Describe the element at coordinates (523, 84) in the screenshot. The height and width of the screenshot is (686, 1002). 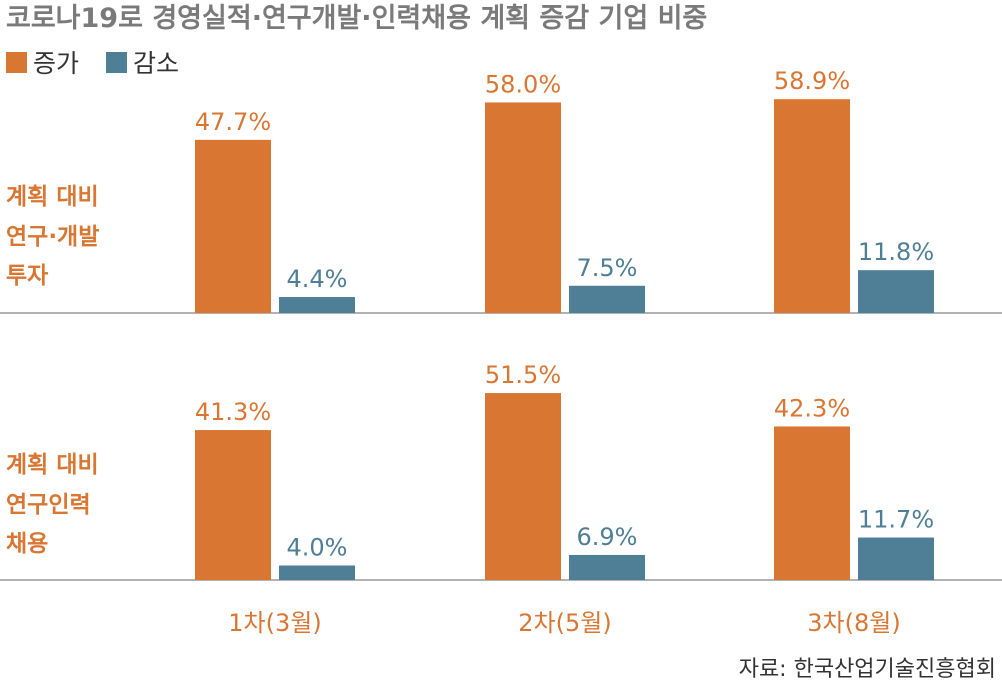
I see `data-label-increase: 58.0%` at that location.